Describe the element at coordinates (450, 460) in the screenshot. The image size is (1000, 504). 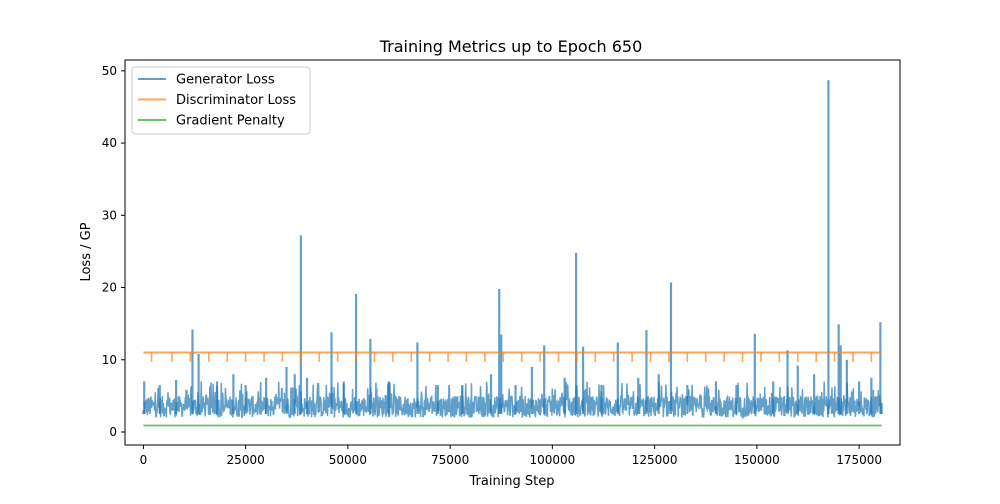
I see `x-tick-label: 75000` at that location.